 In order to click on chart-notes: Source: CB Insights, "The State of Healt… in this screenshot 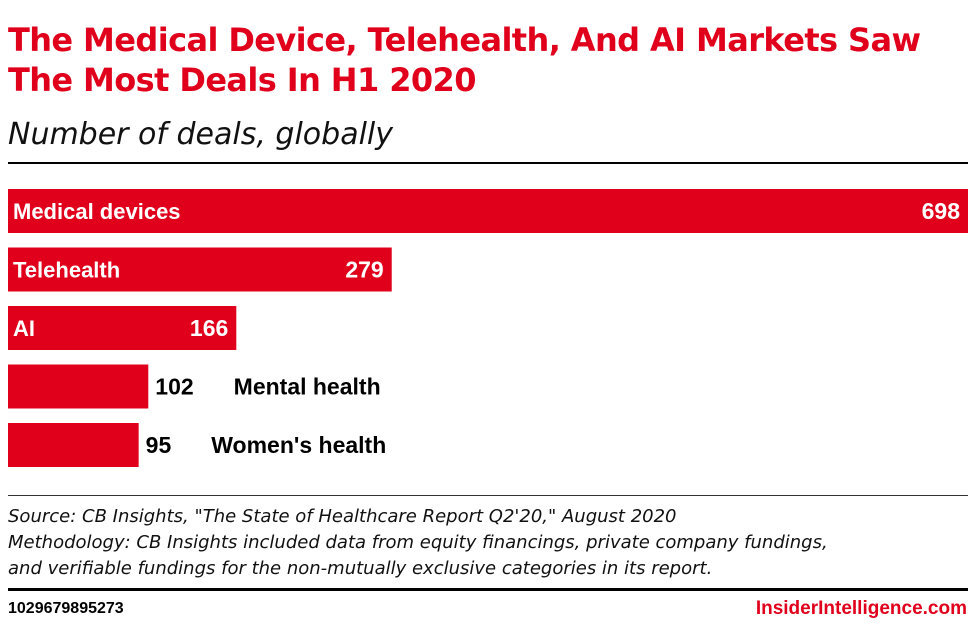, I will do `click(488, 543)`.